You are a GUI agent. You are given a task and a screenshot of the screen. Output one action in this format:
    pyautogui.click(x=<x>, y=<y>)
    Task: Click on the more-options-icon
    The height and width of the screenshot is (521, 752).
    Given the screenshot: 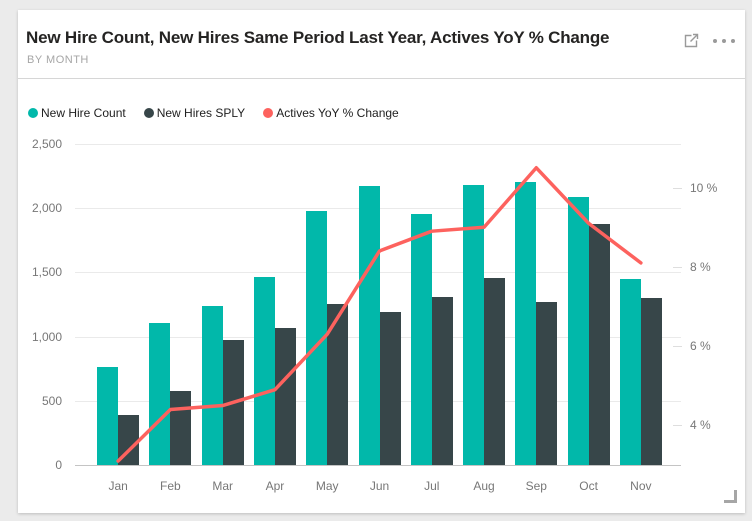 What is the action you would take?
    pyautogui.click(x=726, y=41)
    